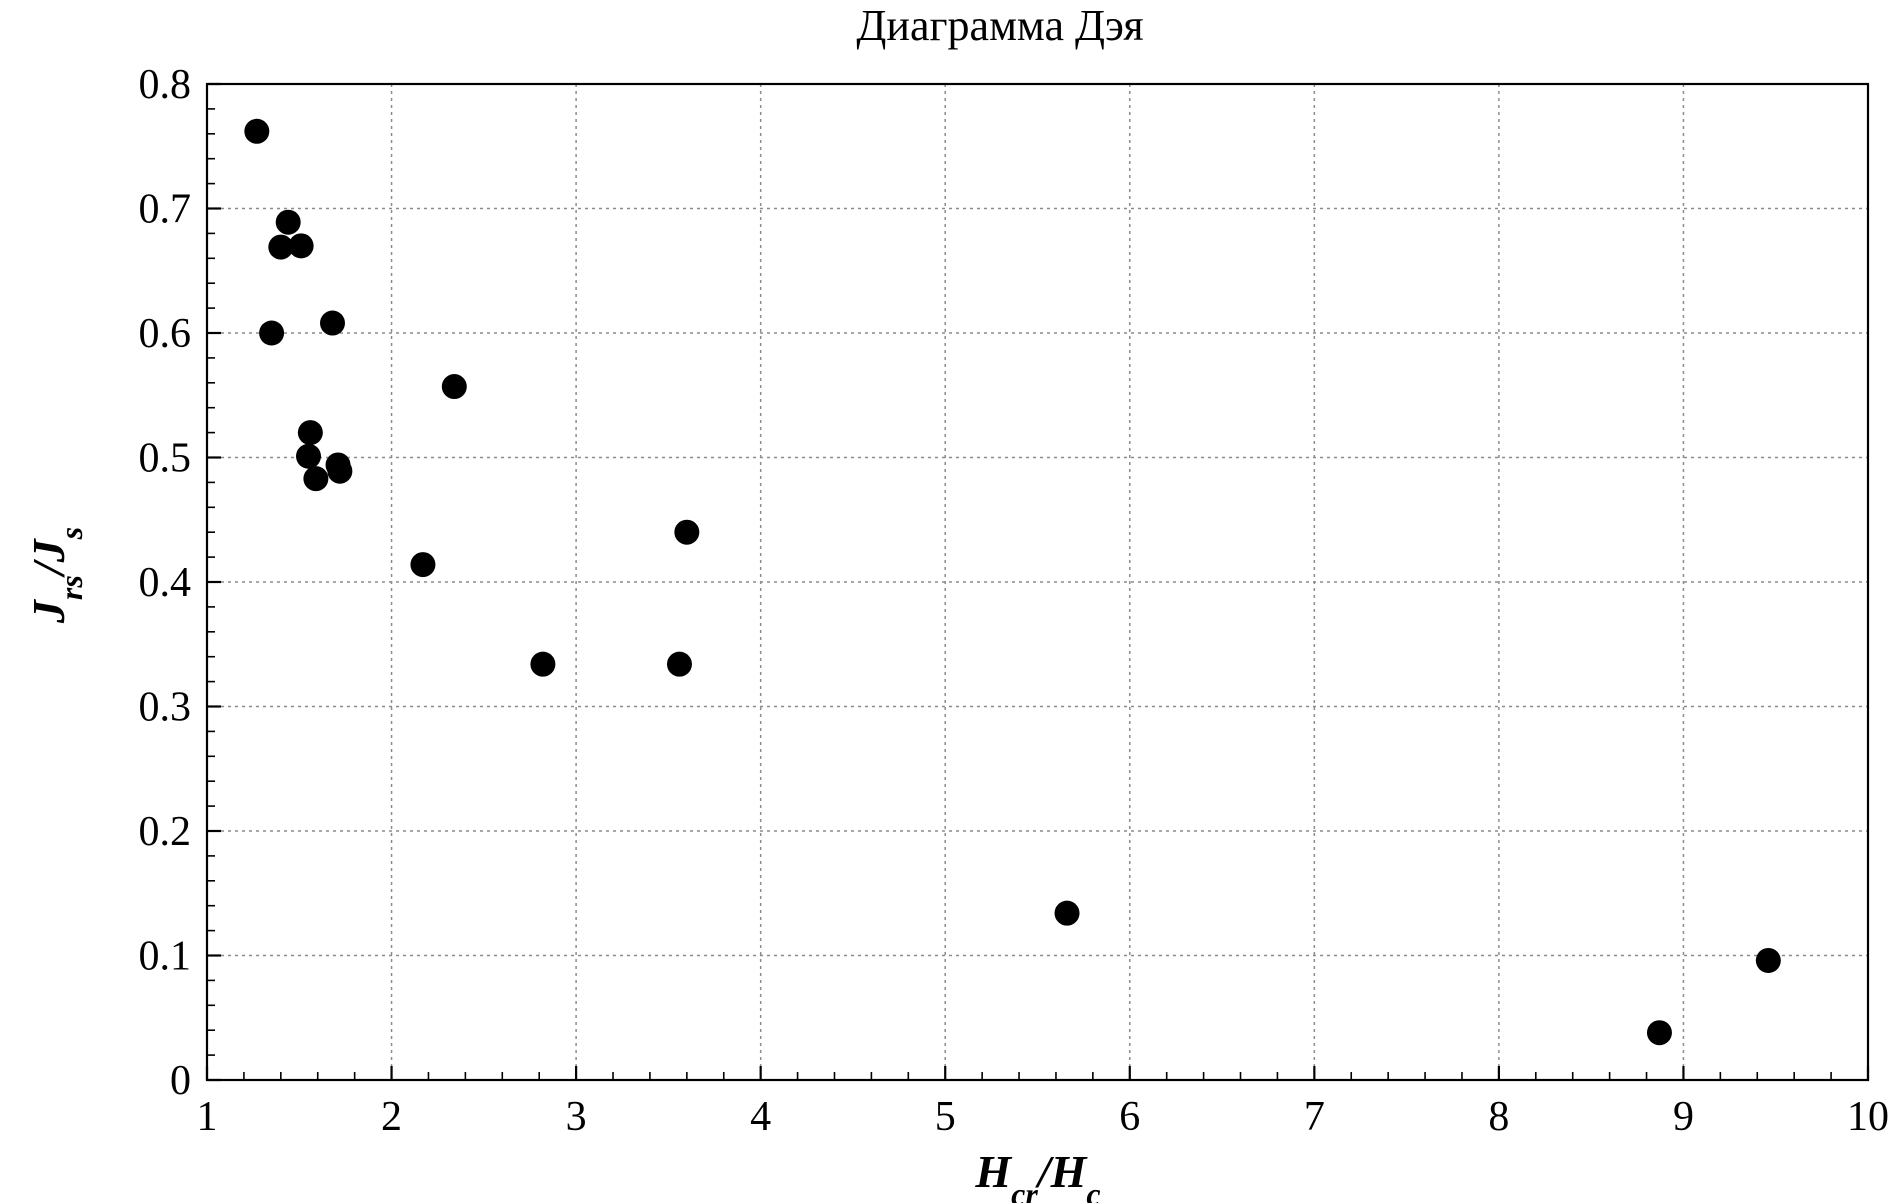  Describe the element at coordinates (207, 1117) in the screenshot. I see `x-tick-label: 1` at that location.